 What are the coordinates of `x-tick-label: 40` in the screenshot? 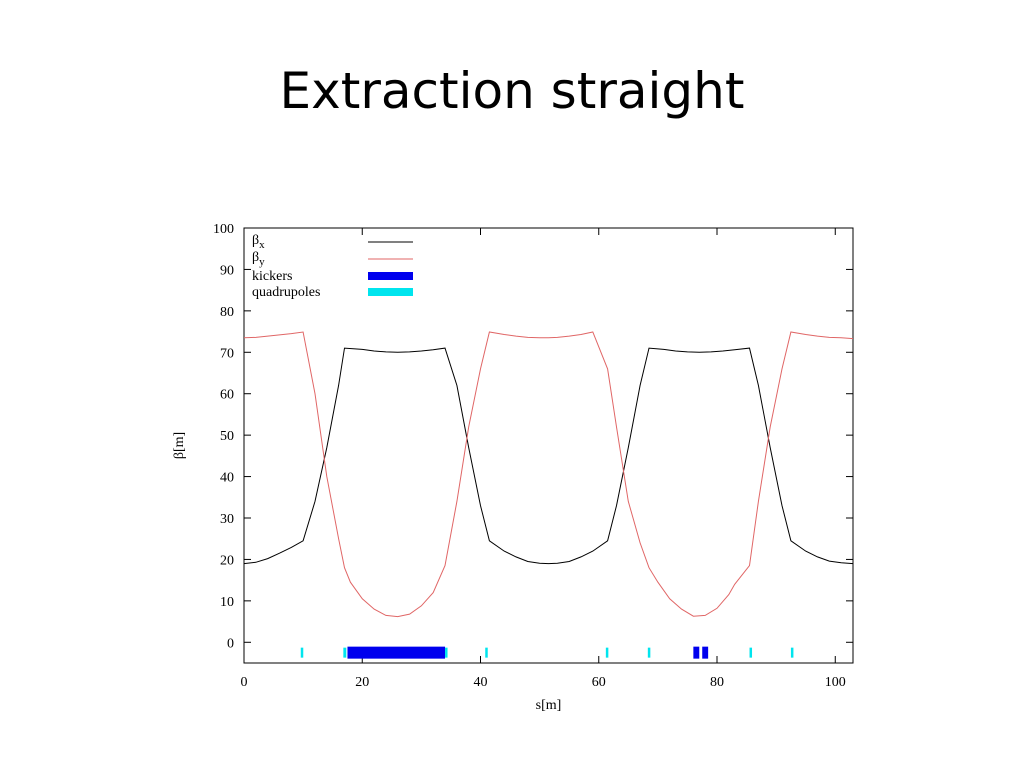 It's located at (481, 682).